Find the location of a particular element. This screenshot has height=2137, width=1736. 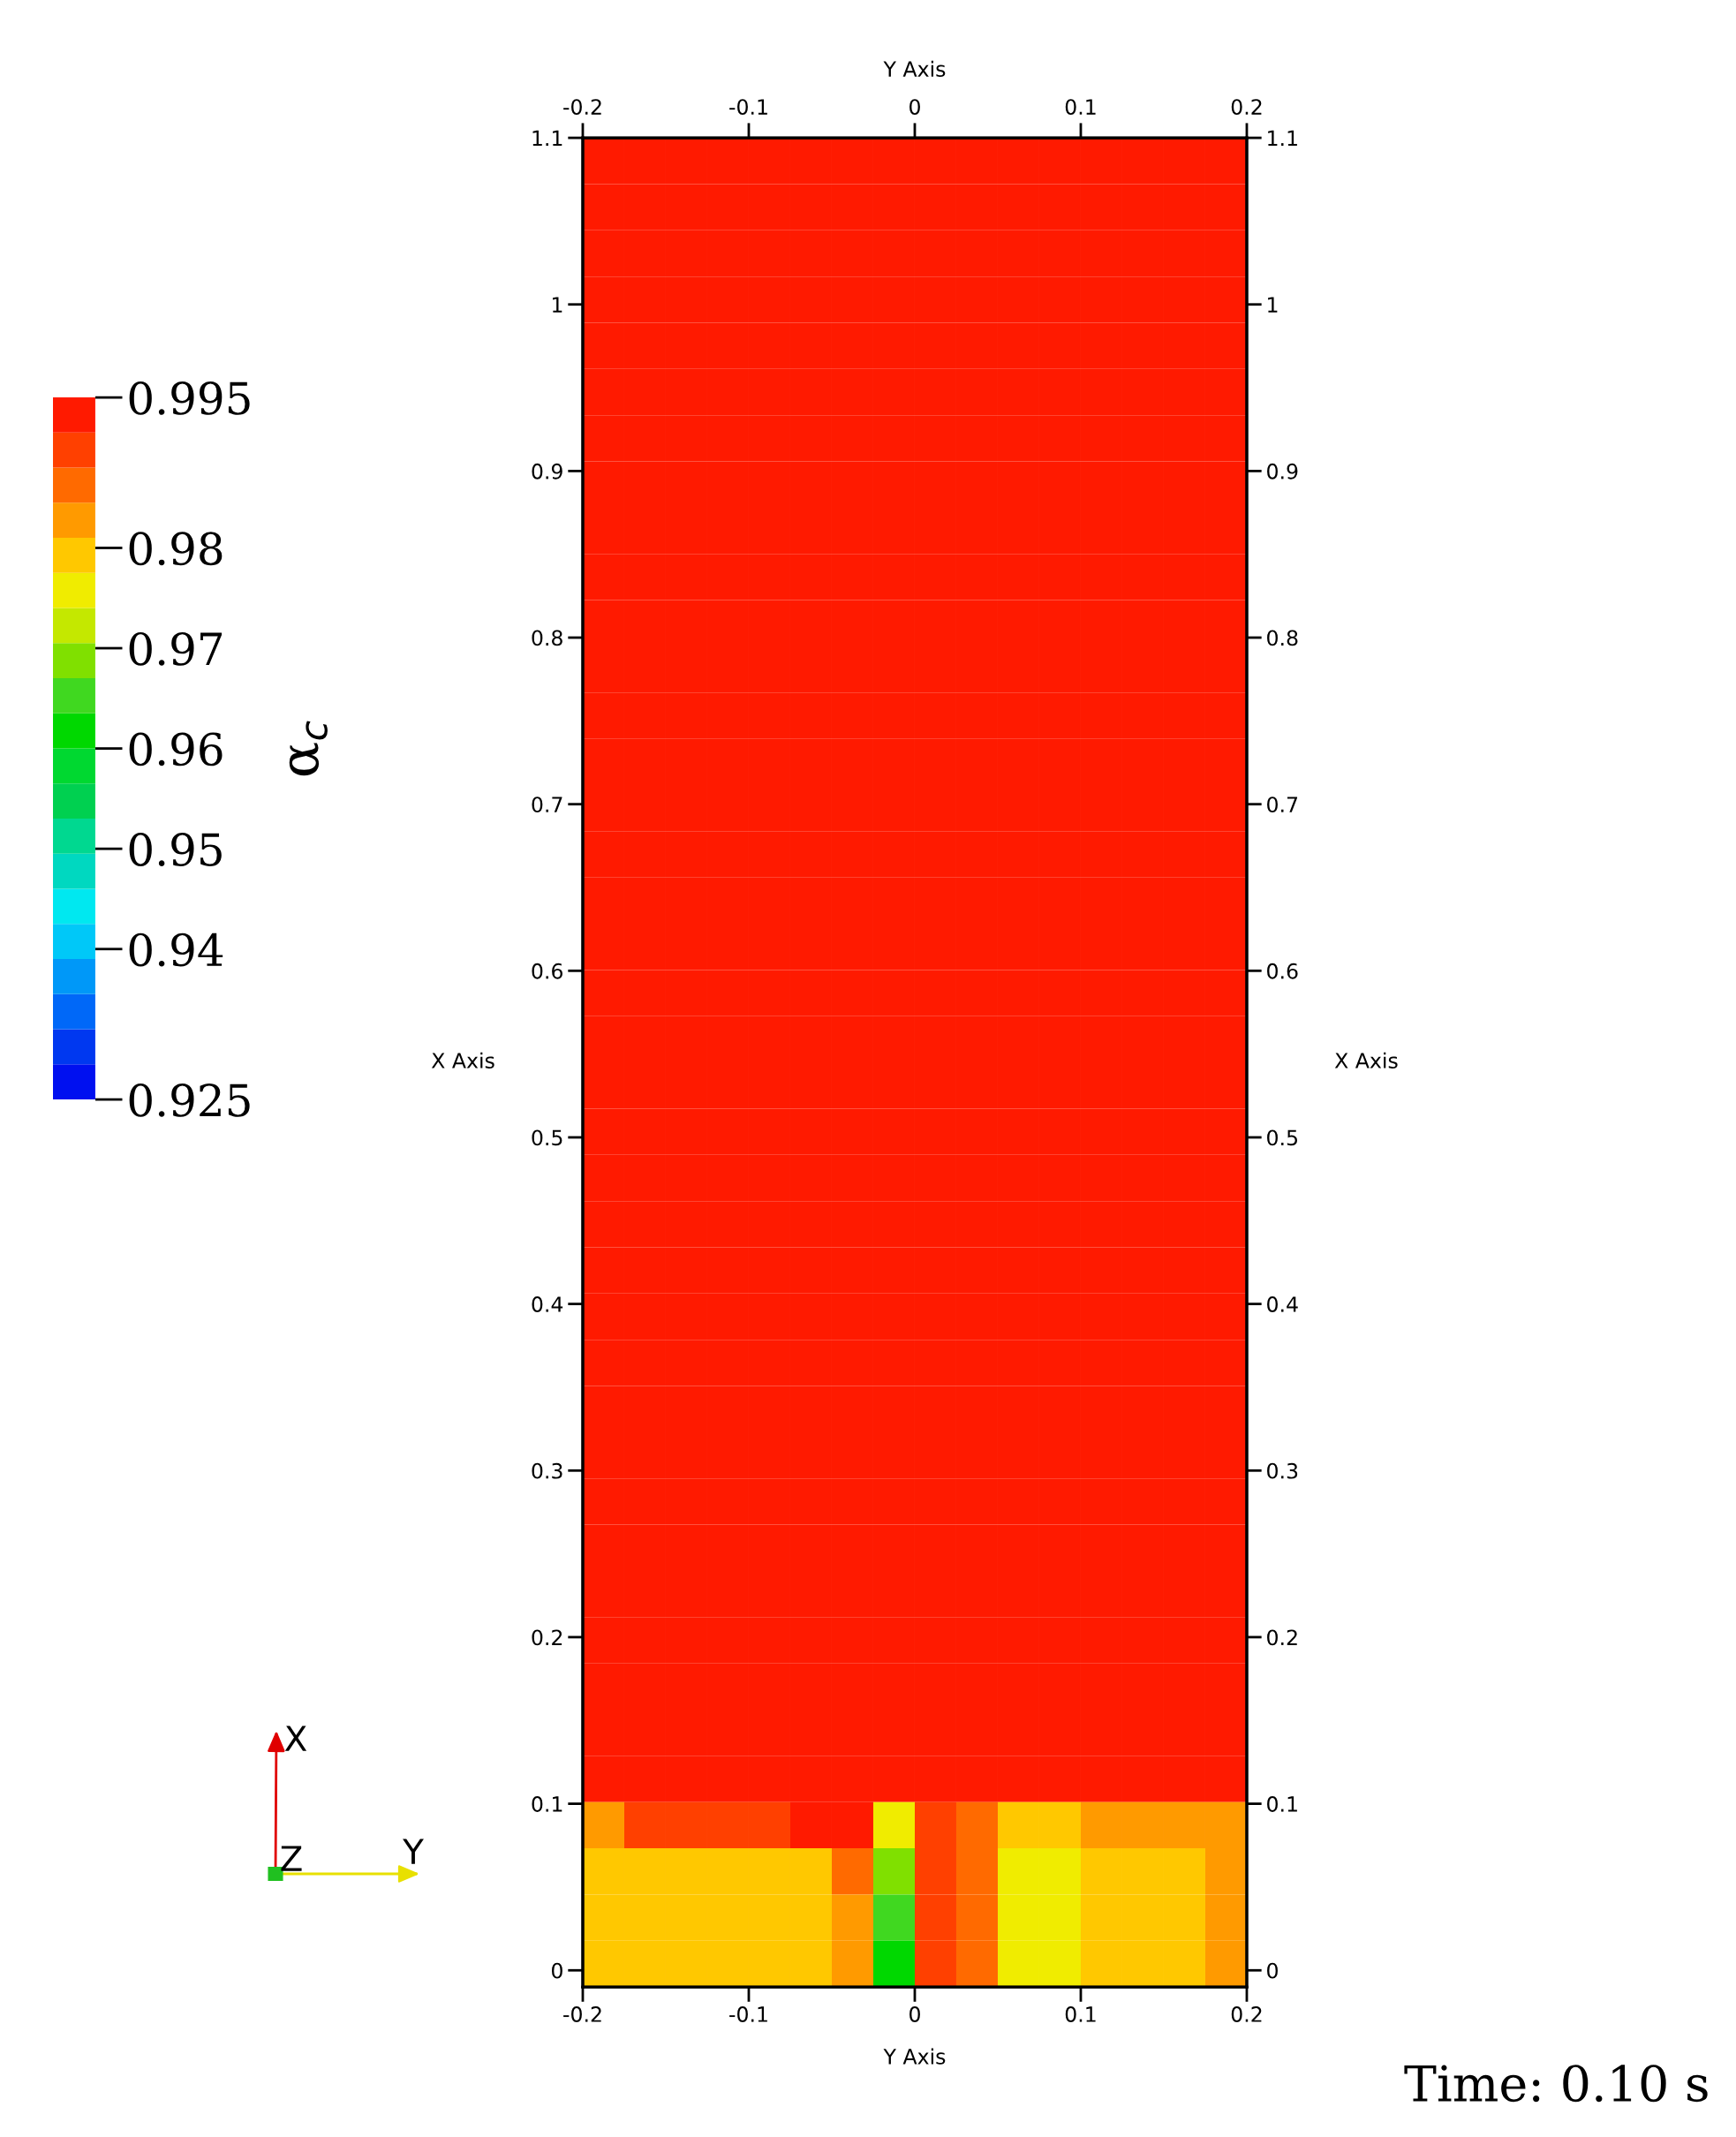

x-axis-title: Y Axis is located at coordinates (914, 2056).